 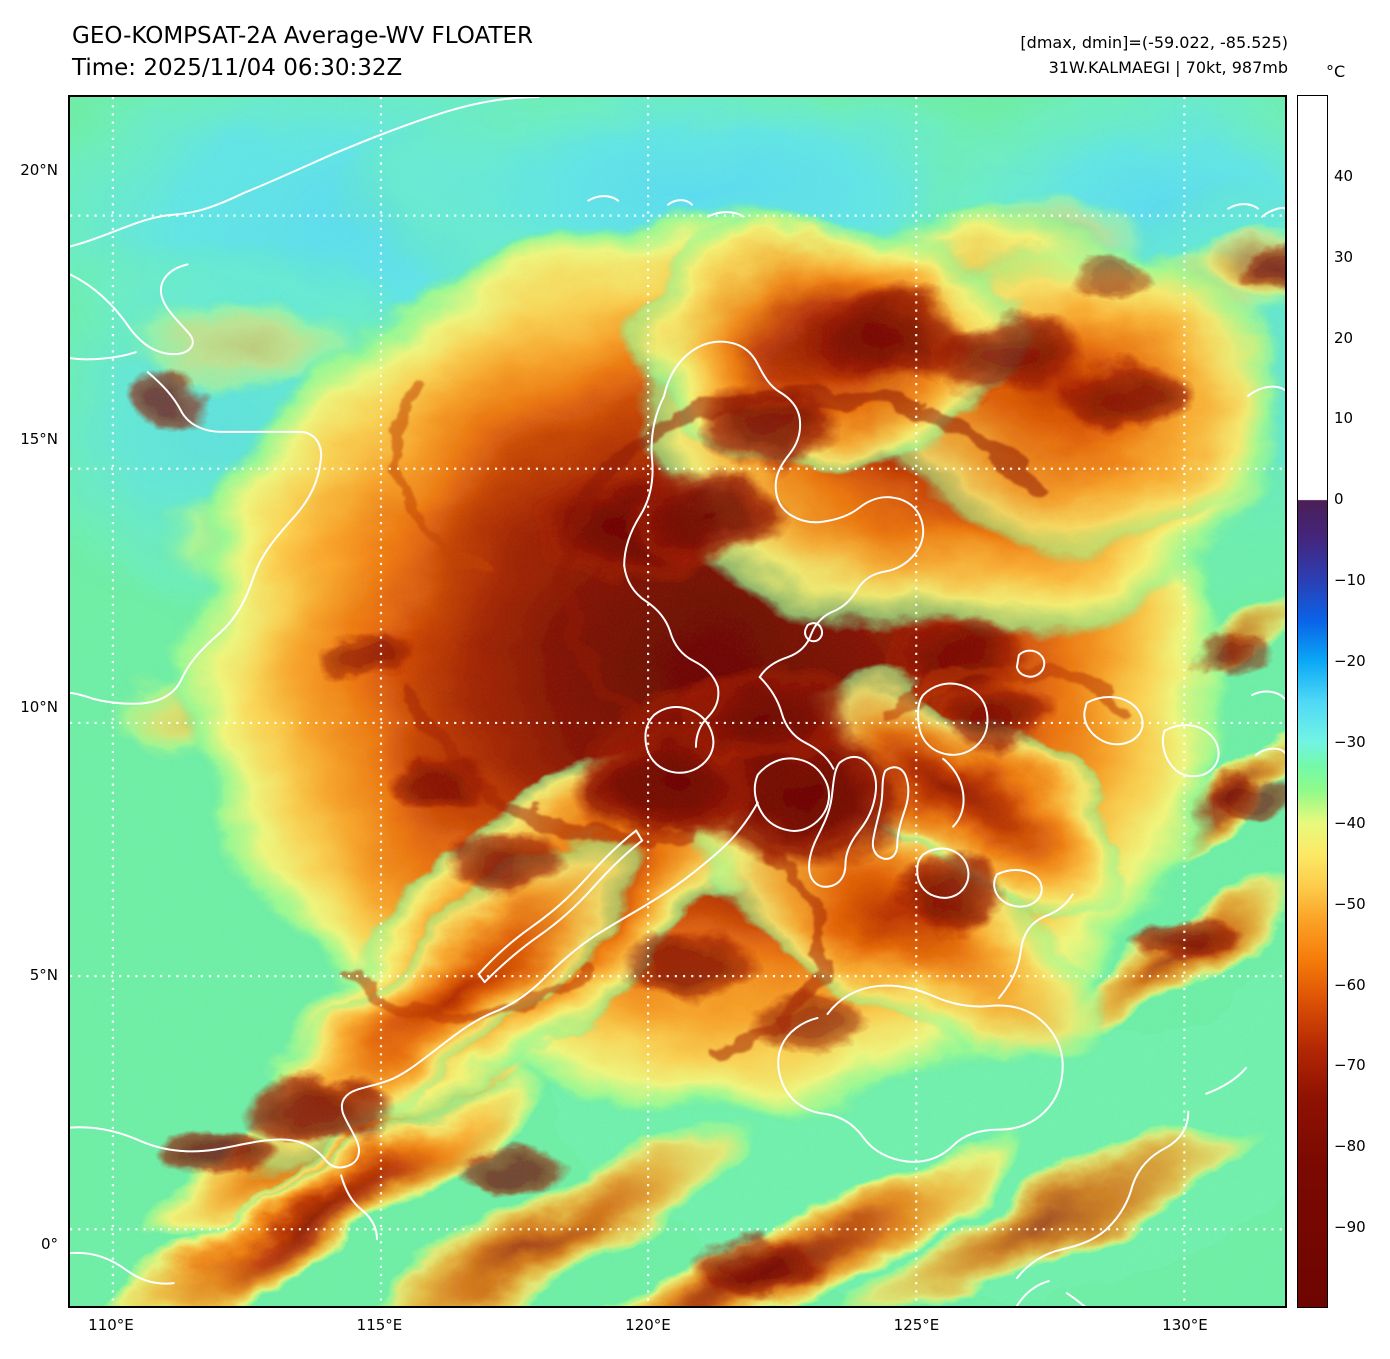 What do you see at coordinates (1350, 661) in the screenshot?
I see `colorbar-tick-label-6: −20` at bounding box center [1350, 661].